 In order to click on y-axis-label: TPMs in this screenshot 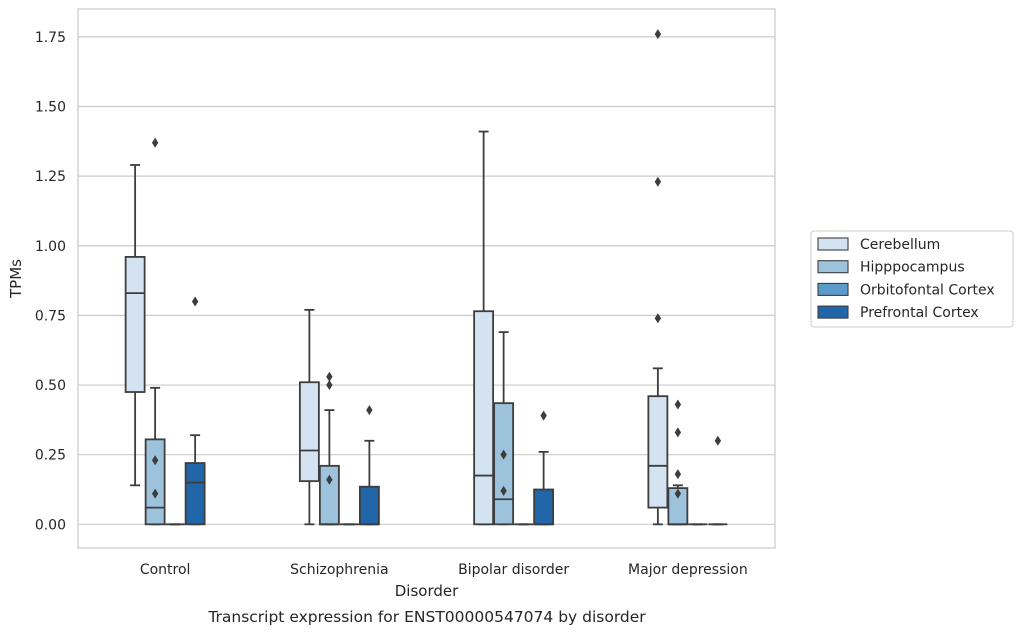, I will do `click(16, 279)`.